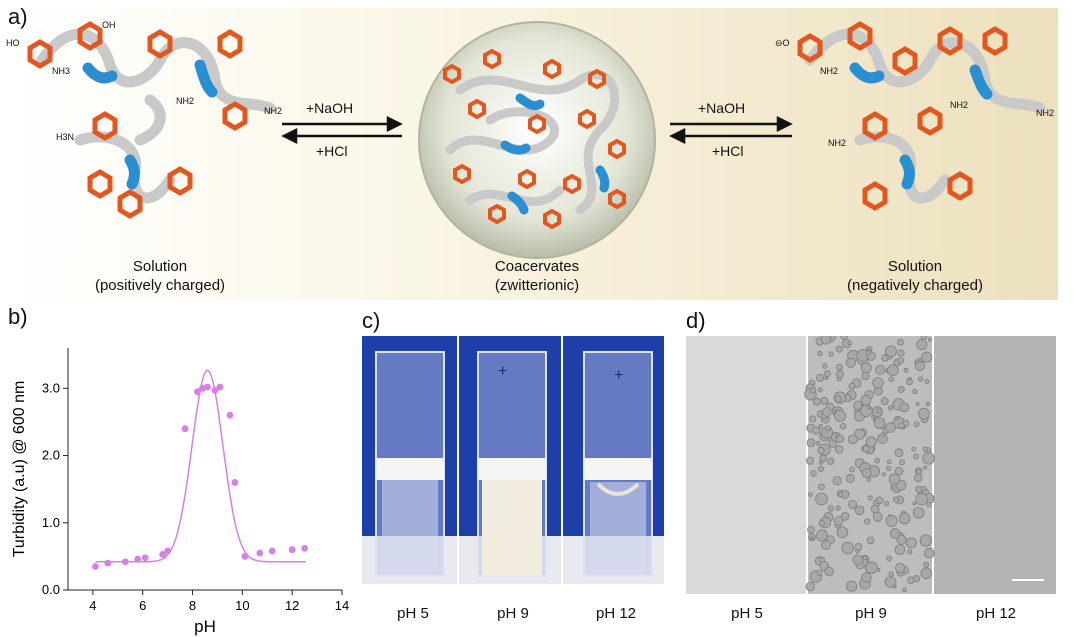 The image size is (1076, 637). I want to click on caption-left-line1: Solution, so click(160, 266).